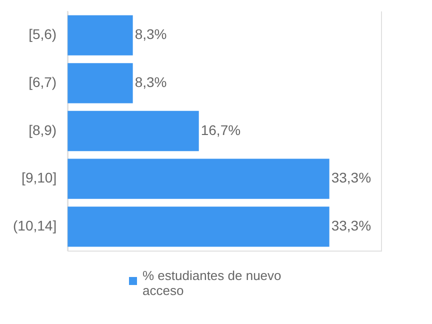 The height and width of the screenshot is (324, 432). What do you see at coordinates (34, 226) in the screenshot?
I see `y-tick-label: (10,14]` at bounding box center [34, 226].